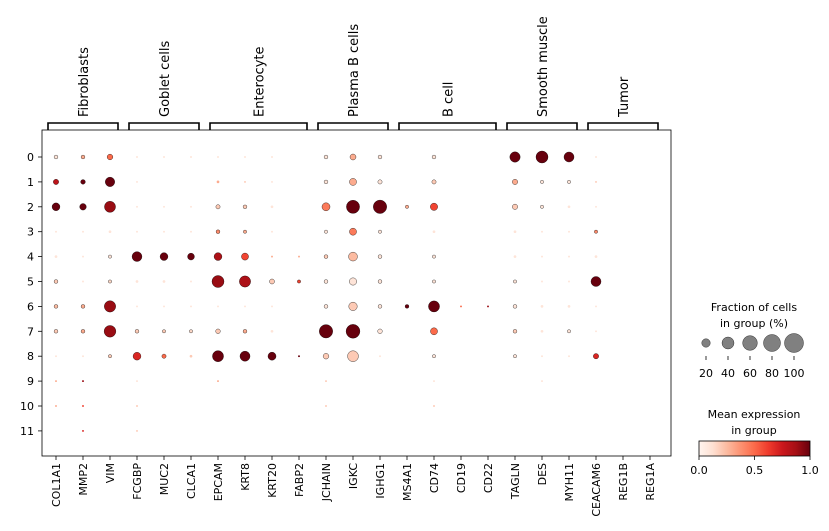 The height and width of the screenshot is (531, 829). What do you see at coordinates (542, 126) in the screenshot?
I see `bracket-smooth-muscle` at bounding box center [542, 126].